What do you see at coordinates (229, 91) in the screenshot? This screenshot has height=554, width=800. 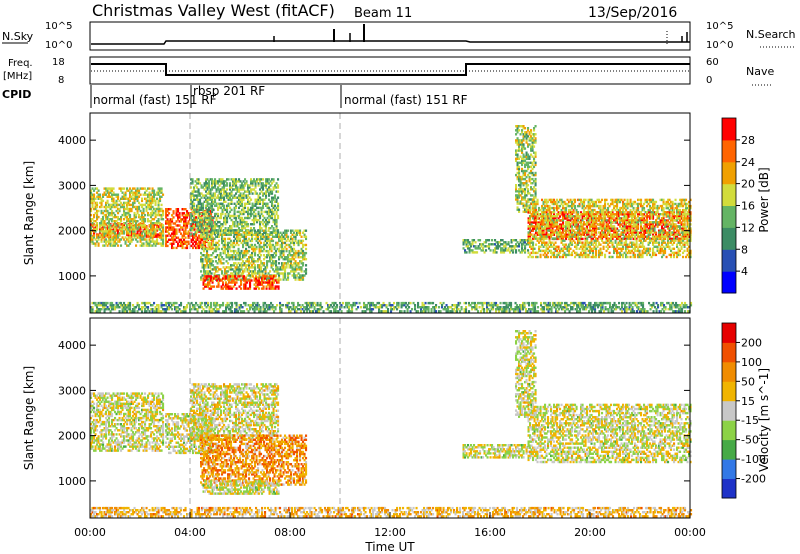 I see `cpid-segment-2: rbsp 201 RF` at bounding box center [229, 91].